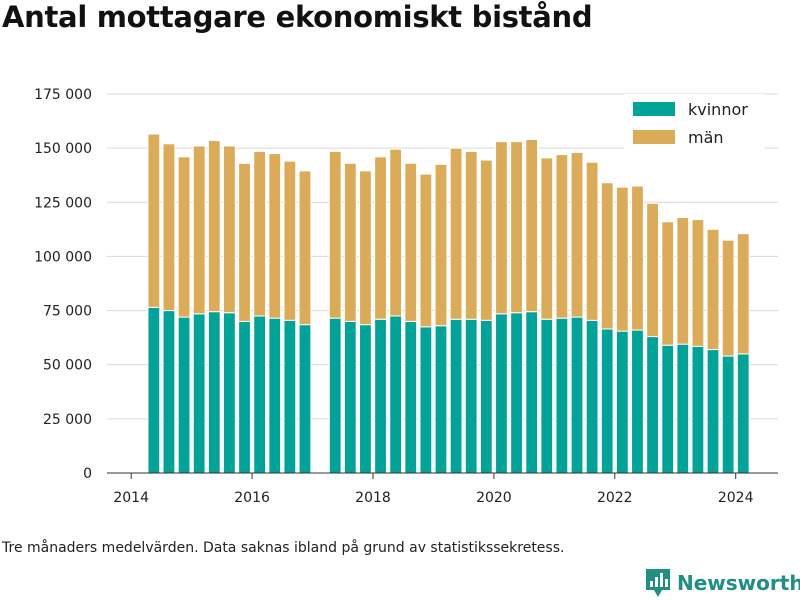 The image size is (800, 600). What do you see at coordinates (615, 498) in the screenshot?
I see `x-tick-label: 2022` at bounding box center [615, 498].